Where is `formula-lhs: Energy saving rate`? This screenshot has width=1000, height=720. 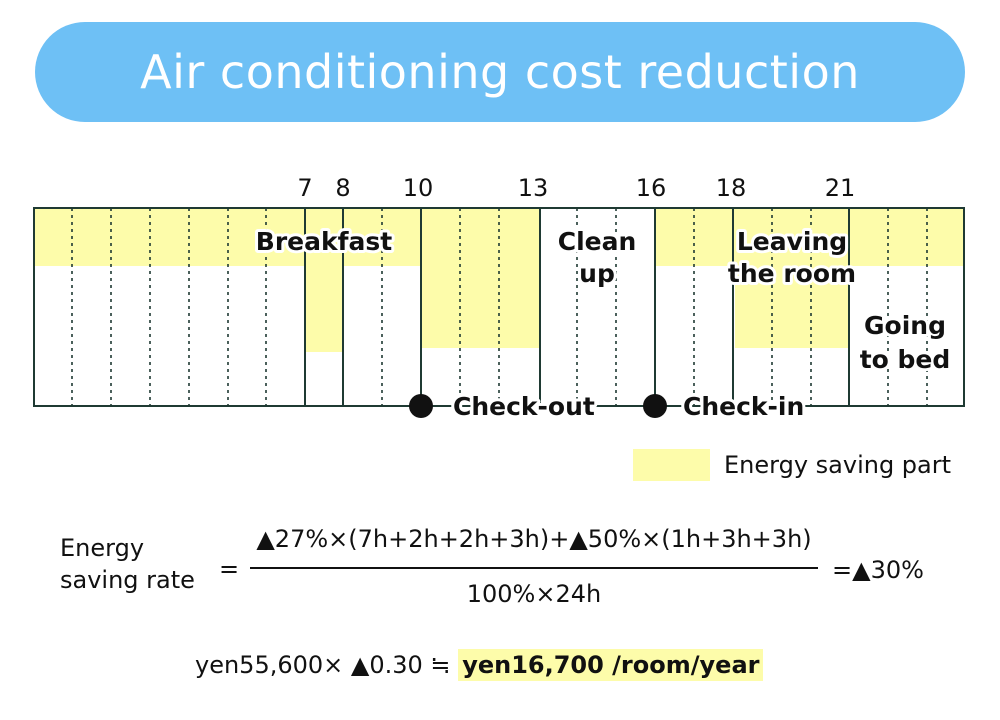 formula-lhs: Energy saving rate is located at coordinates (127, 564).